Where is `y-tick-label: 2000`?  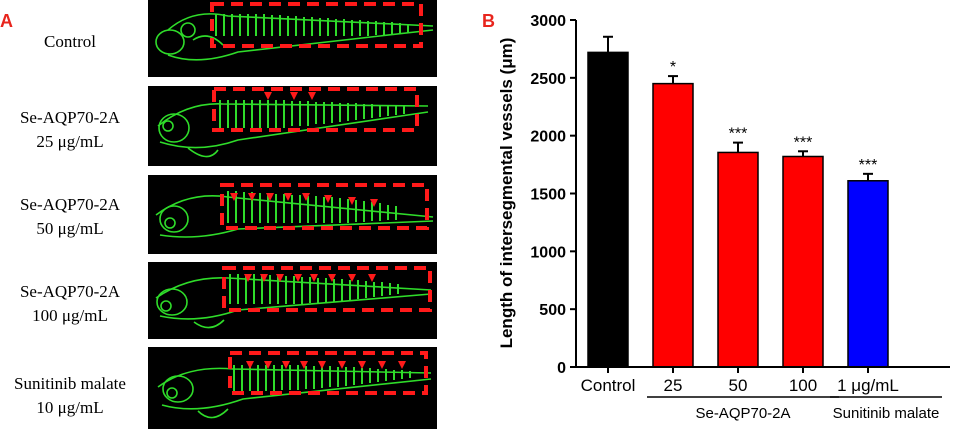
y-tick-label: 2000 is located at coordinates (548, 137).